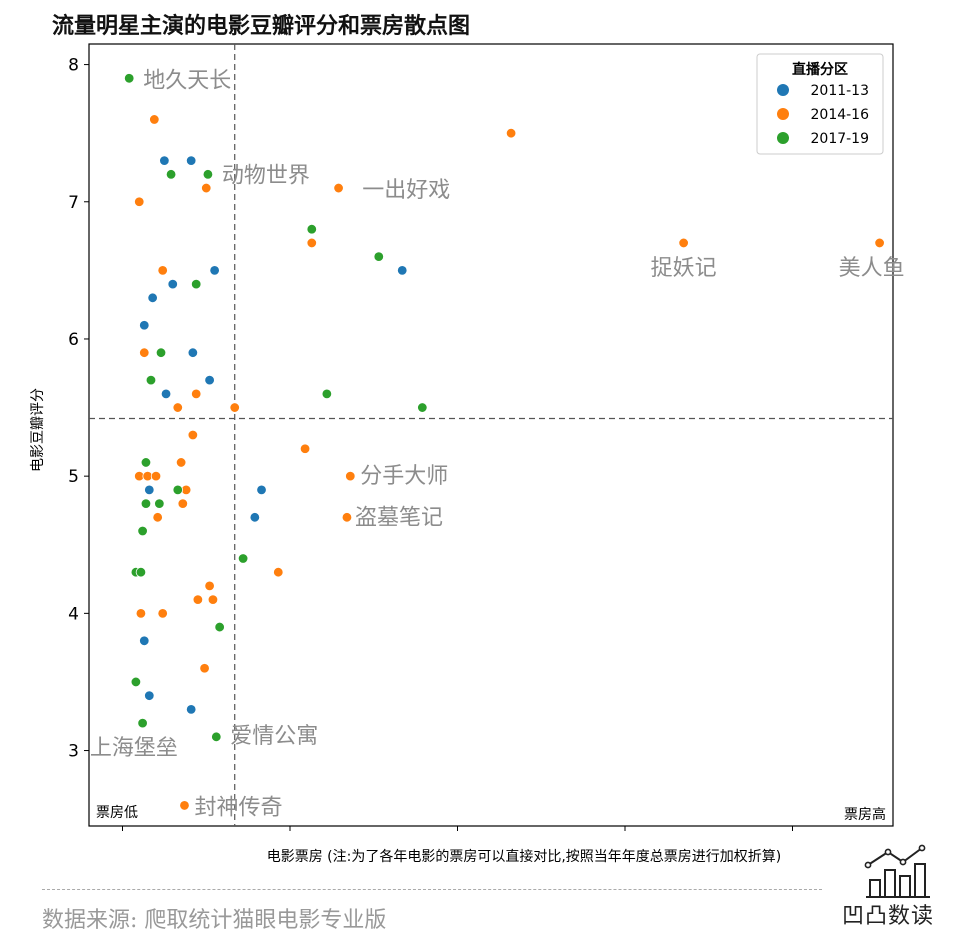 Image resolution: width=960 pixels, height=942 pixels. I want to click on y-tick-label: 3, so click(73, 752).